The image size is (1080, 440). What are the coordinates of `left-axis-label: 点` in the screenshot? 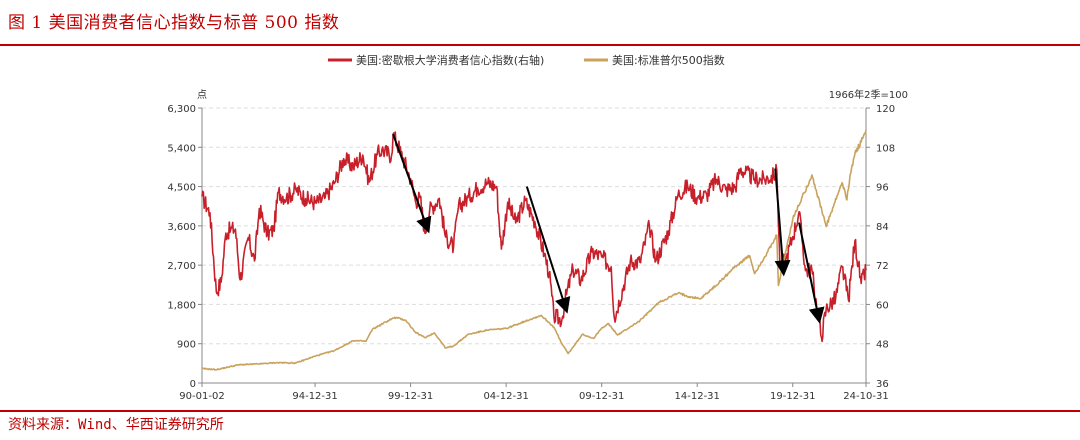 It's located at (202, 95).